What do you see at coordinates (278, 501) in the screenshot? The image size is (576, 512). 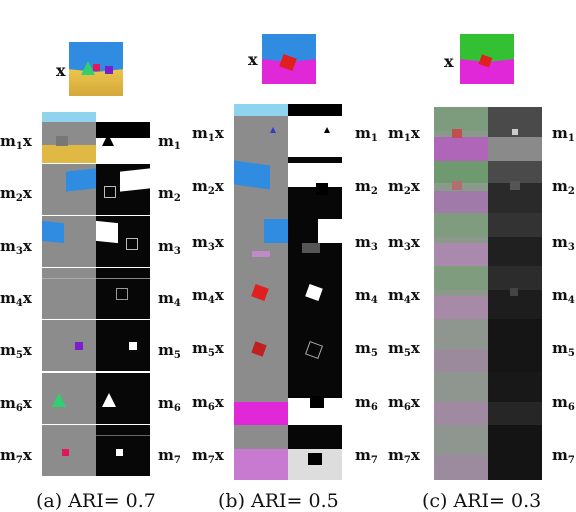 I see `caption-b: (b) ARI= 0.5` at bounding box center [278, 501].